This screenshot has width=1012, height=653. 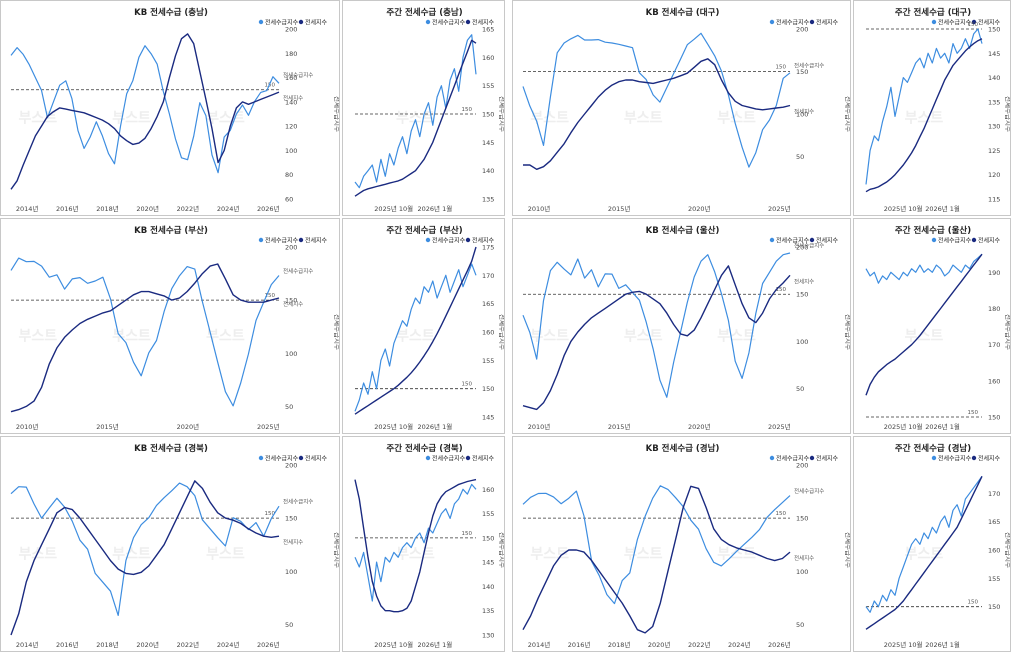 What do you see at coordinates (683, 230) in the screenshot?
I see `chart-title: KB 전세수급 (울산)` at bounding box center [683, 230].